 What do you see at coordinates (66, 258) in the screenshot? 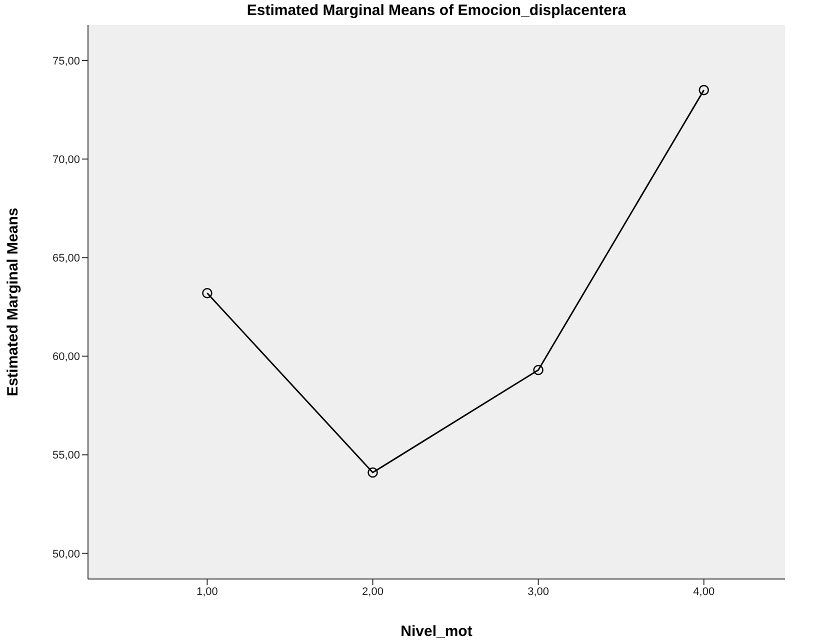
I see `y-tick-label: 65,00` at bounding box center [66, 258].